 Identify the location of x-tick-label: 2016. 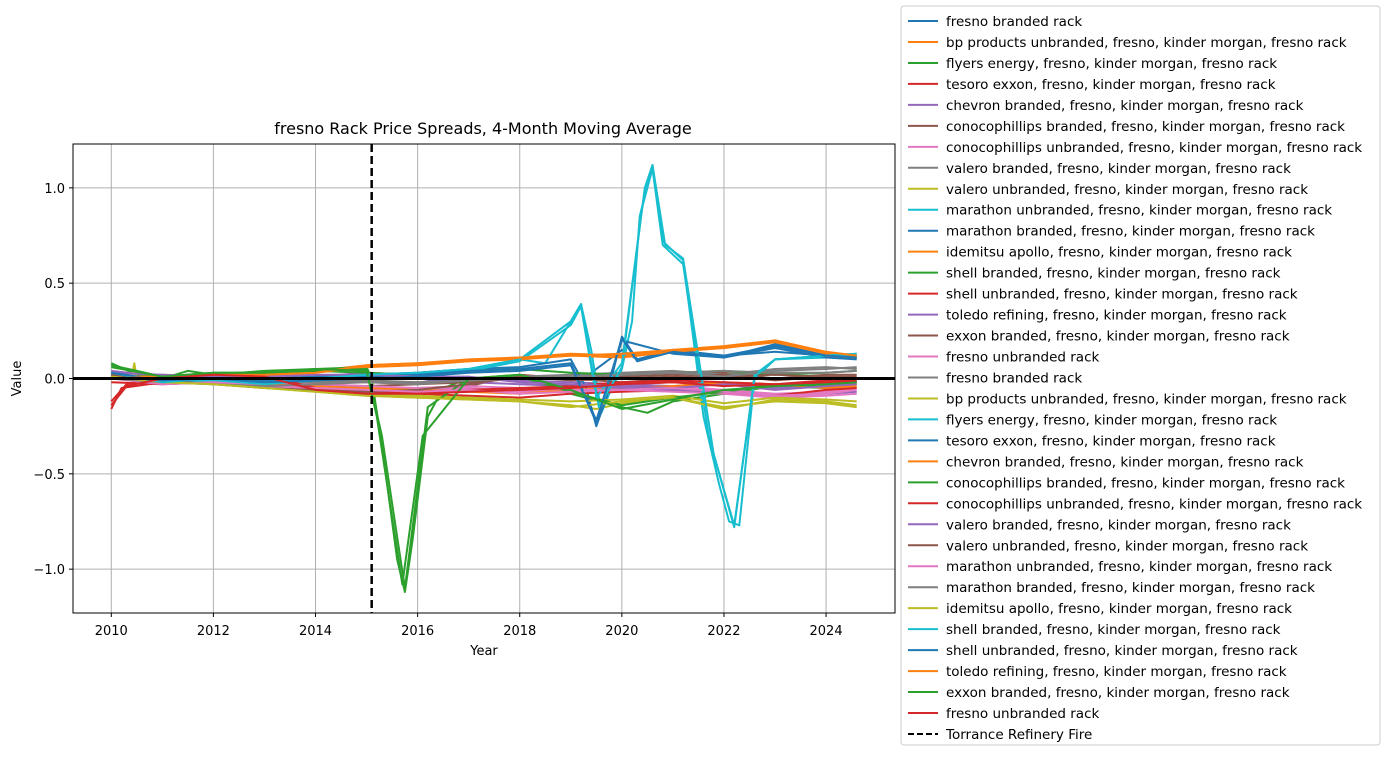
(417, 631).